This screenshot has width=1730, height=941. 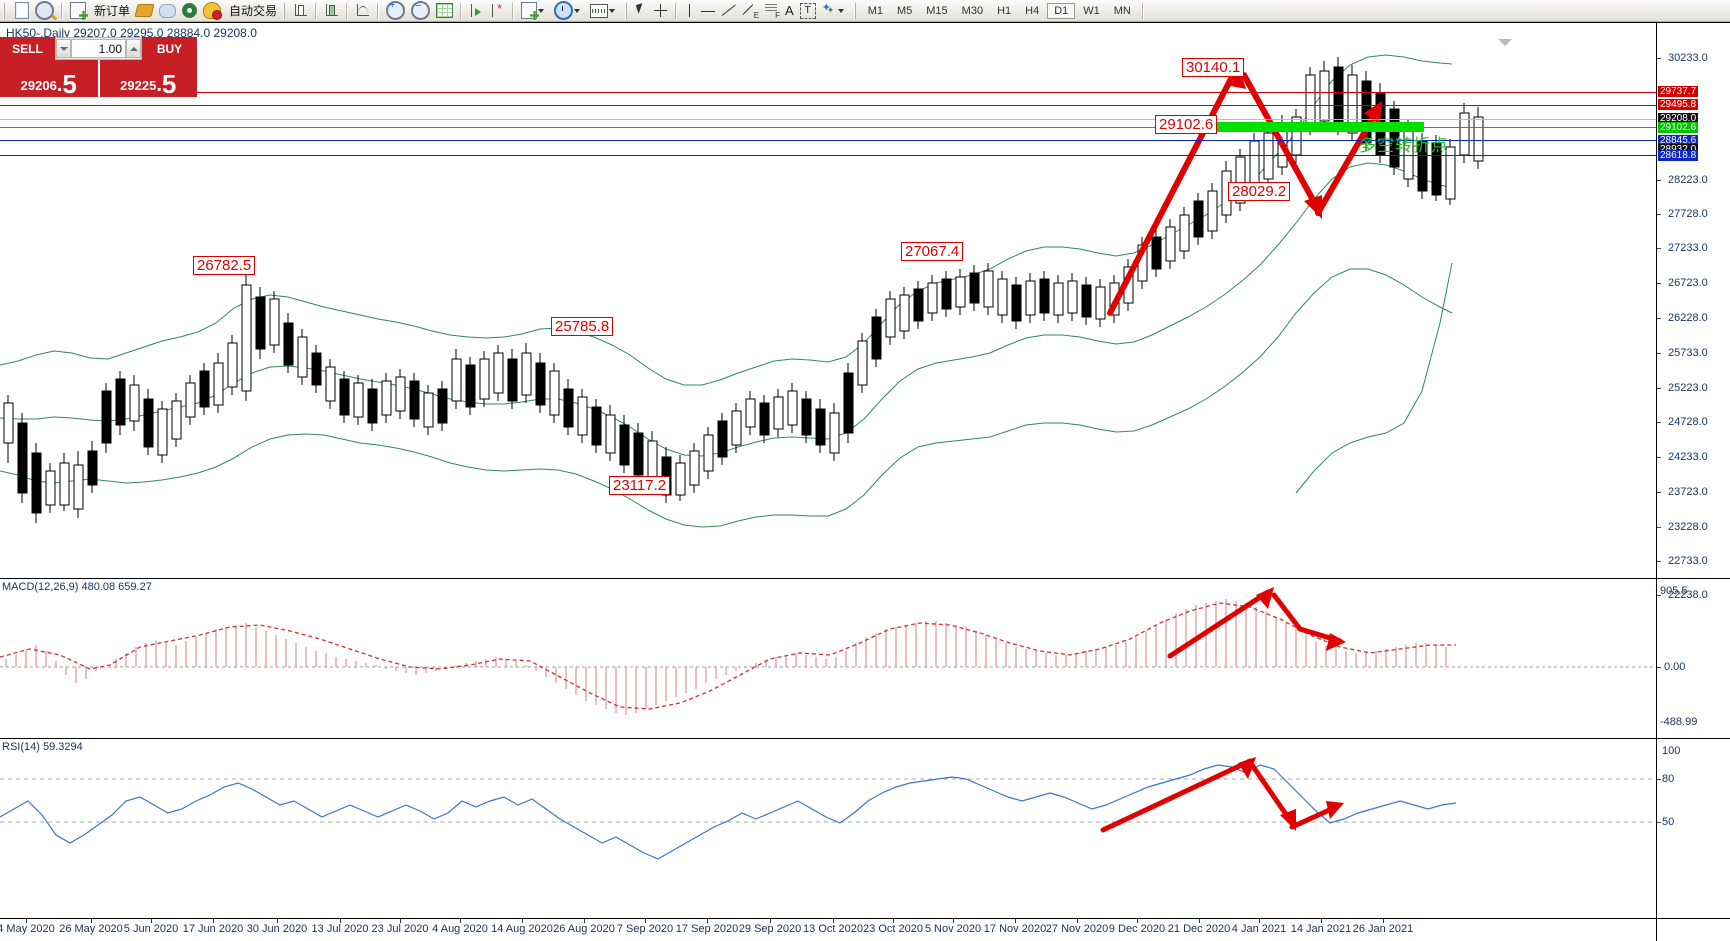 What do you see at coordinates (78, 11) in the screenshot?
I see `new-order-icon` at bounding box center [78, 11].